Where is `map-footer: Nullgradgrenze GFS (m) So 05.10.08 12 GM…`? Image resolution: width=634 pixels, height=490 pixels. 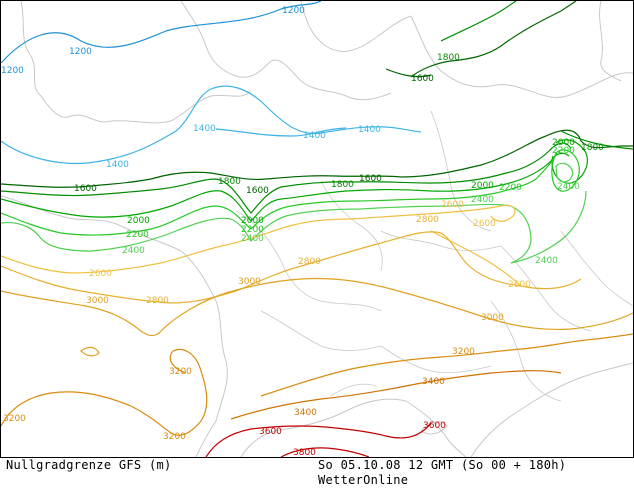 map-footer: Nullgradgrenze GFS (m) So 05.10.08 12 GM… is located at coordinates (317, 474).